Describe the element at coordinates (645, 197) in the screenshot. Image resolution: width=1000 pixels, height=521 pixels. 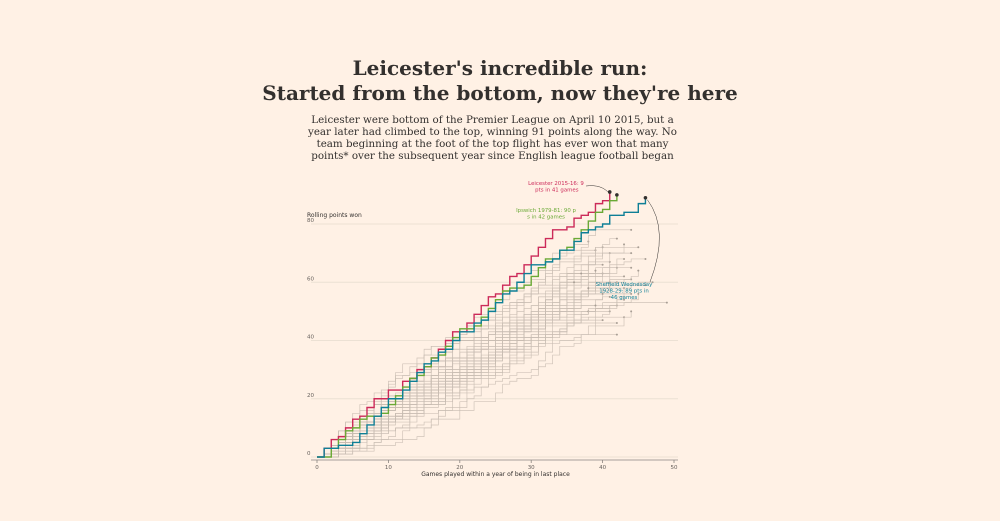
I see `sheffield-end-dot` at that location.